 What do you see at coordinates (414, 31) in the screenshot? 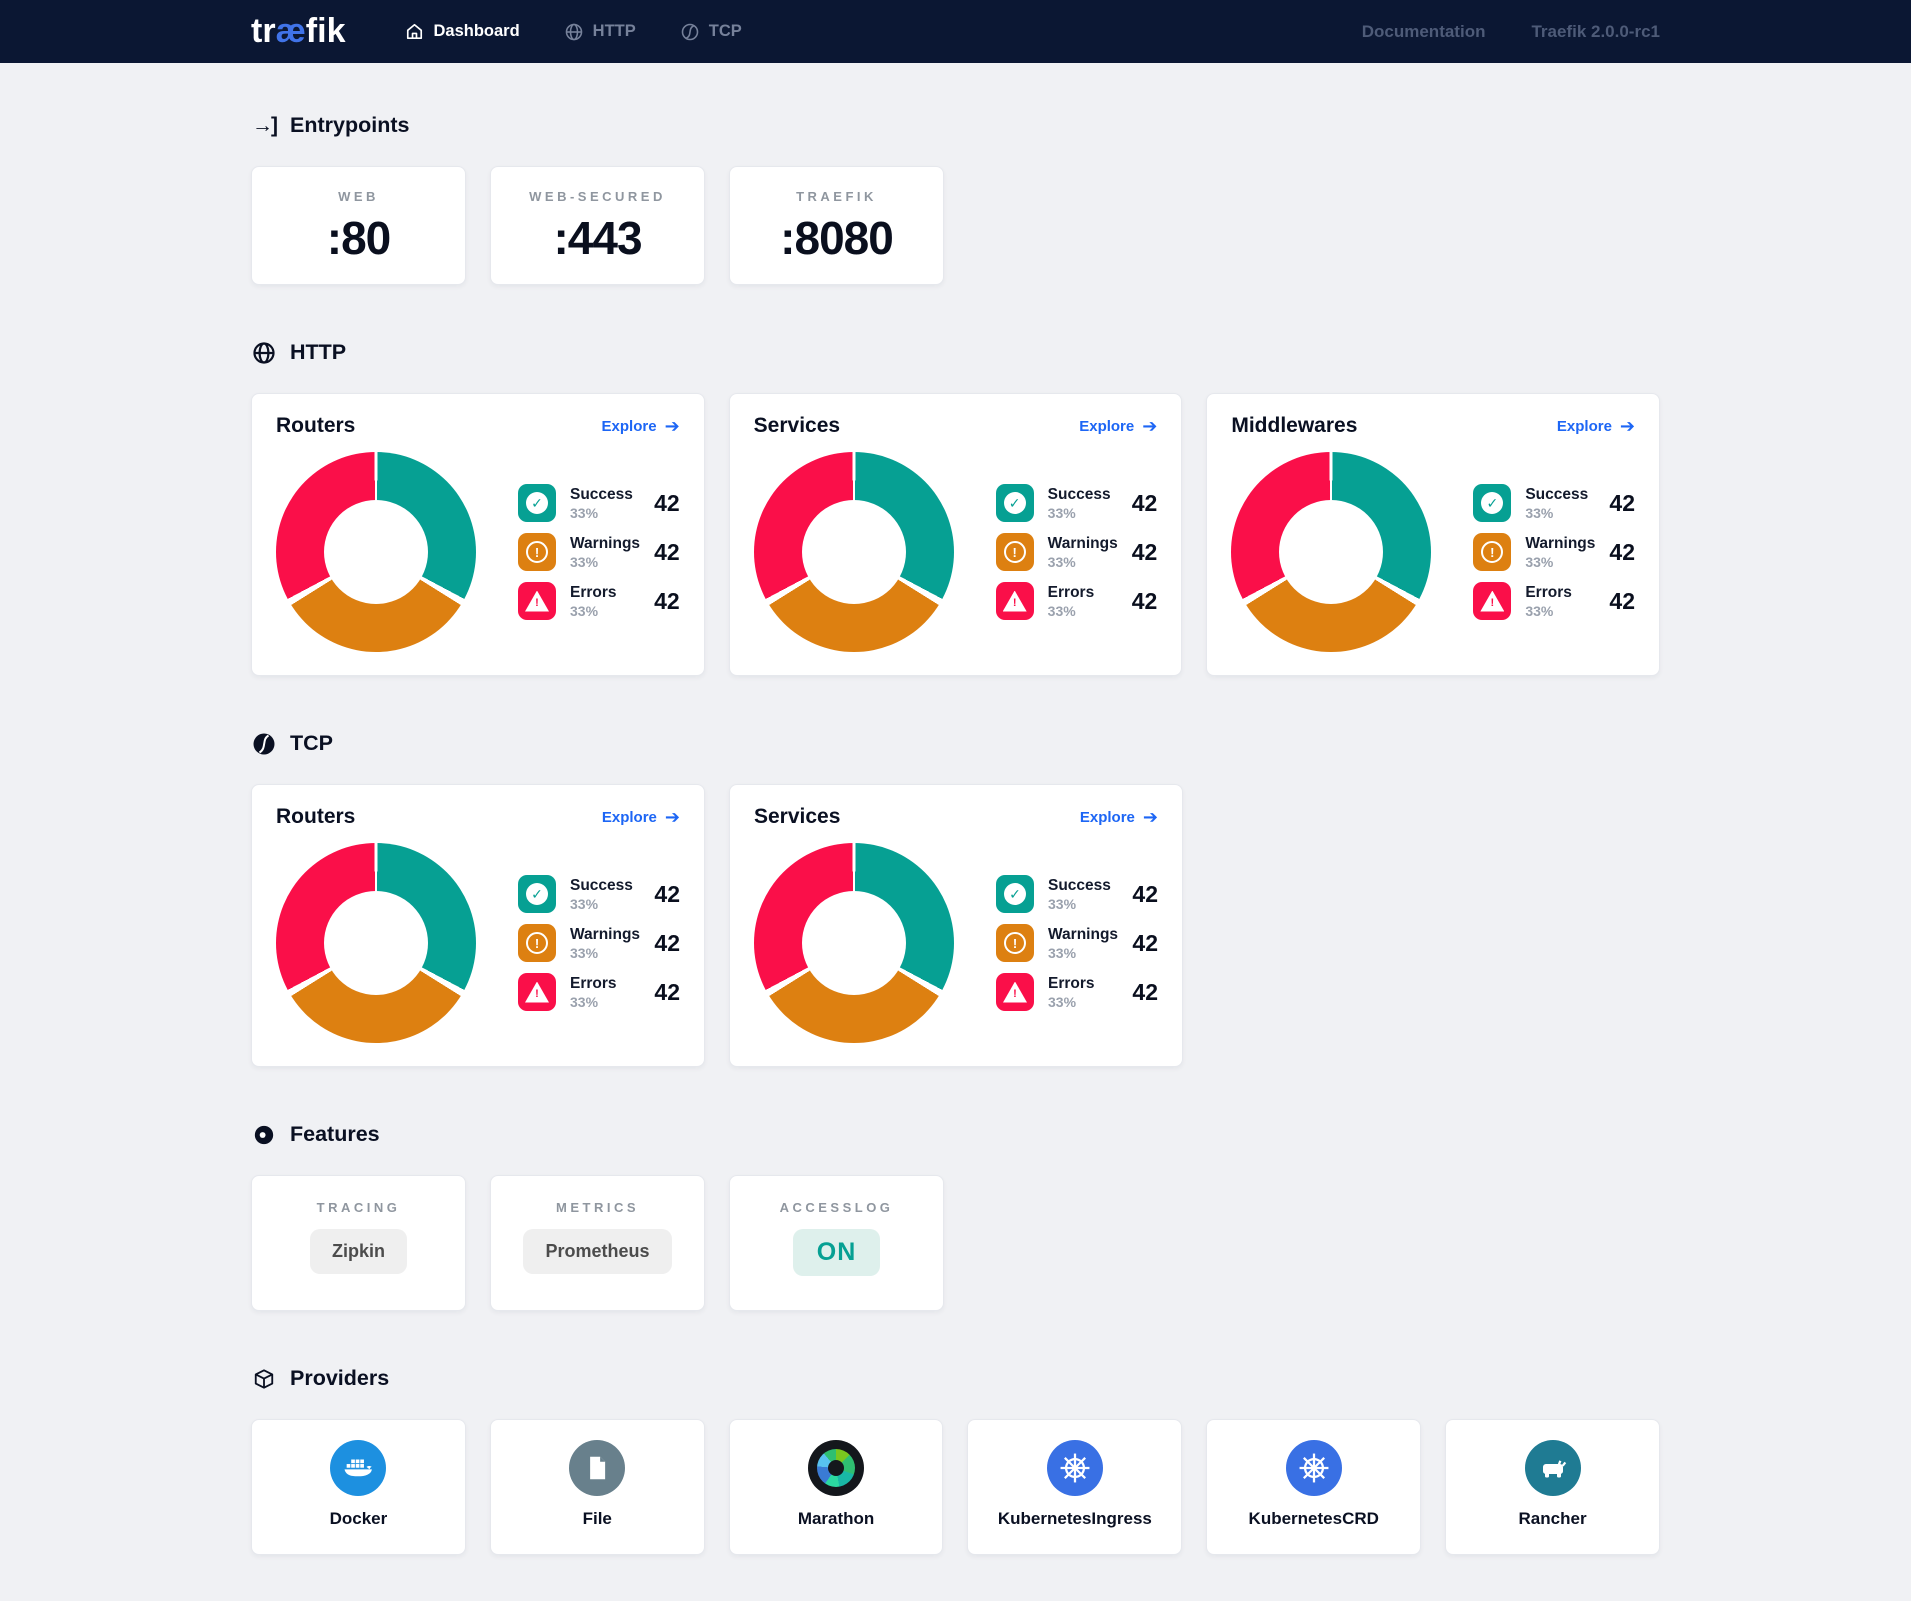
I see `home-icon` at bounding box center [414, 31].